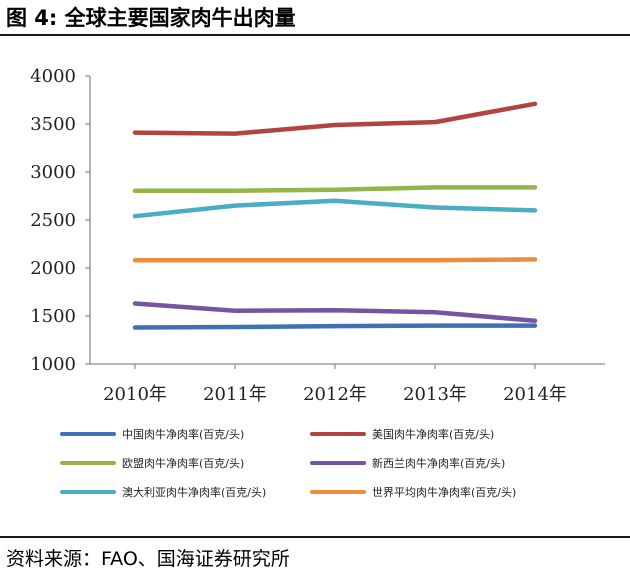 This screenshot has width=630, height=580. What do you see at coordinates (135, 394) in the screenshot?
I see `x-tick-label: 2010年` at bounding box center [135, 394].